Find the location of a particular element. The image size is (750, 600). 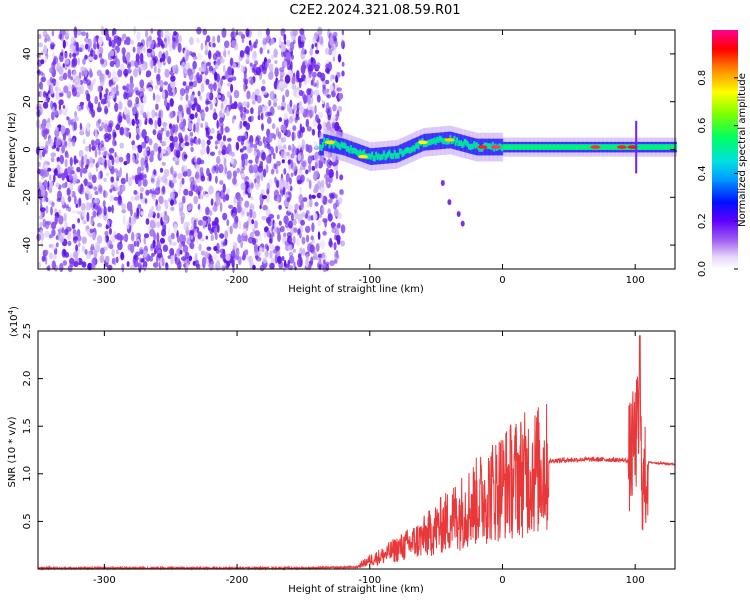

snr-x-tick-label: -300 is located at coordinates (104, 580).